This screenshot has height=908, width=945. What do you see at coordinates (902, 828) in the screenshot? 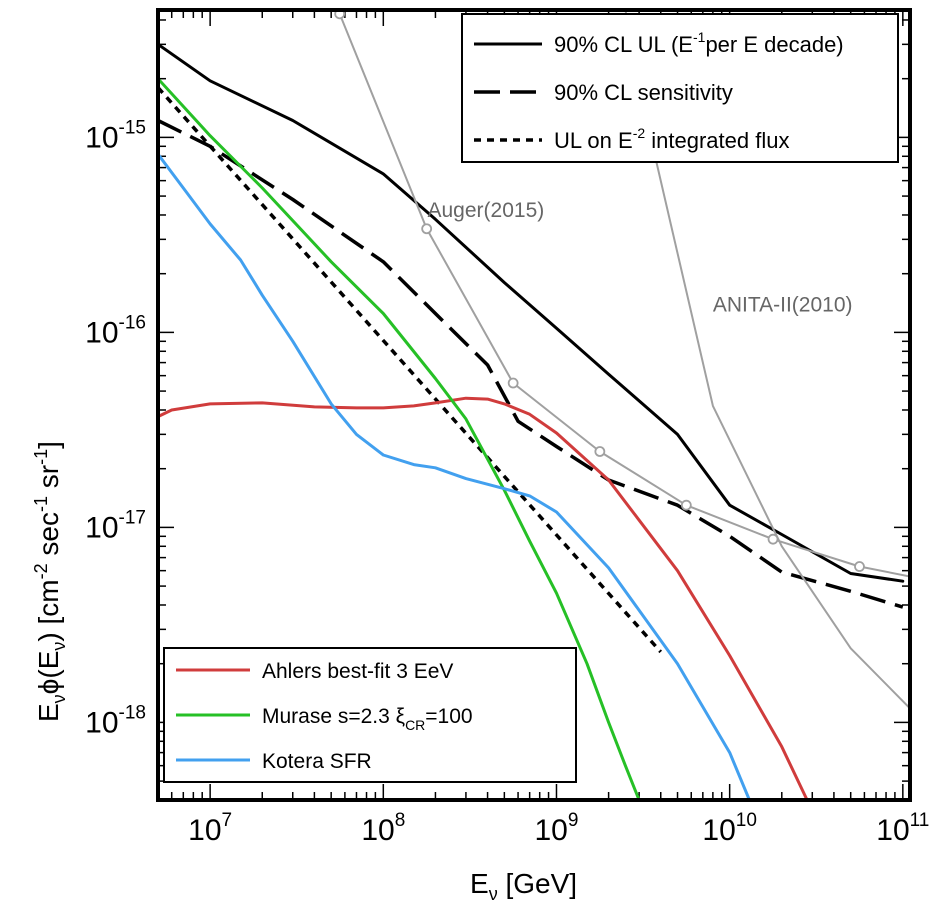
I see `x-tick-label: 10¹¹` at bounding box center [902, 828].